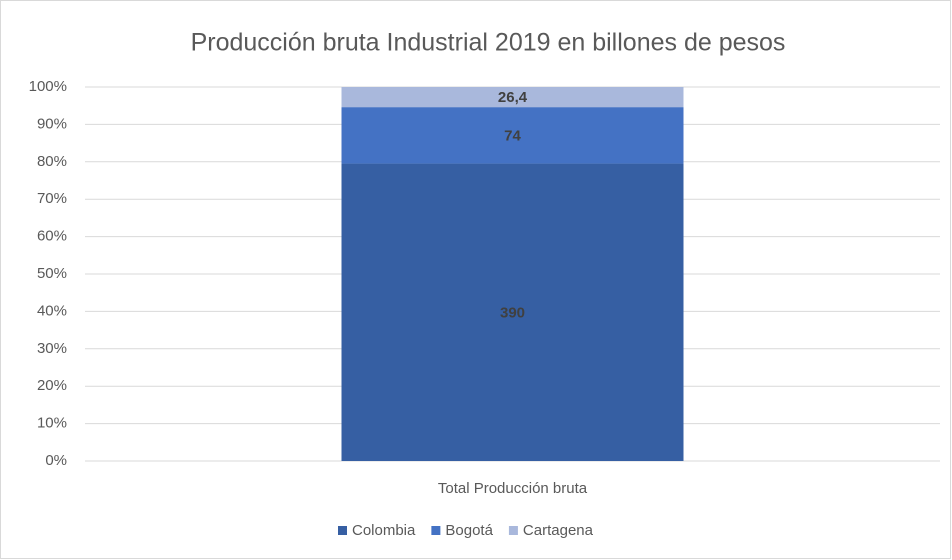 Image resolution: width=952 pixels, height=560 pixels. I want to click on data-label: 26,4, so click(513, 97).